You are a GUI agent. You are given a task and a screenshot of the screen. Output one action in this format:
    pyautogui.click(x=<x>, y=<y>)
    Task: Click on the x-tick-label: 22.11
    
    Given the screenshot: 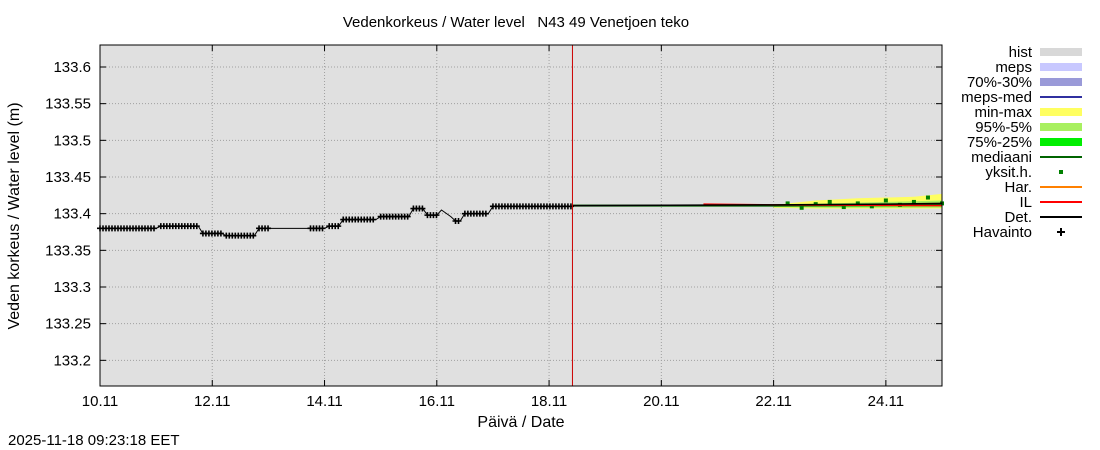 What is the action you would take?
    pyautogui.click(x=773, y=401)
    